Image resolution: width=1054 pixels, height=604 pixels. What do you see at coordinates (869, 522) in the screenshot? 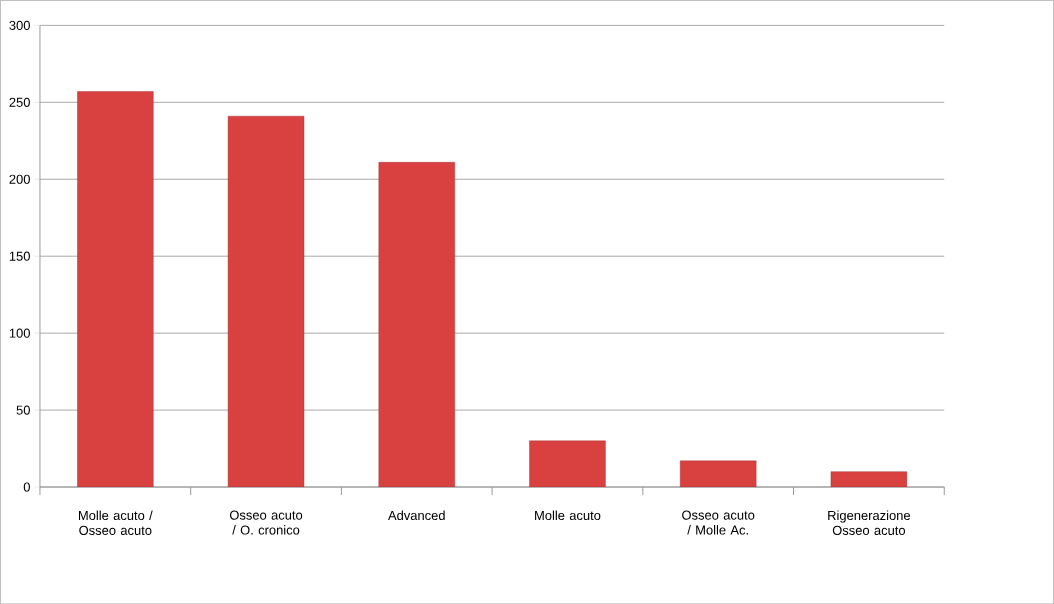
I see `x-tick-label: Rigenerazione Osseo acuto` at bounding box center [869, 522].